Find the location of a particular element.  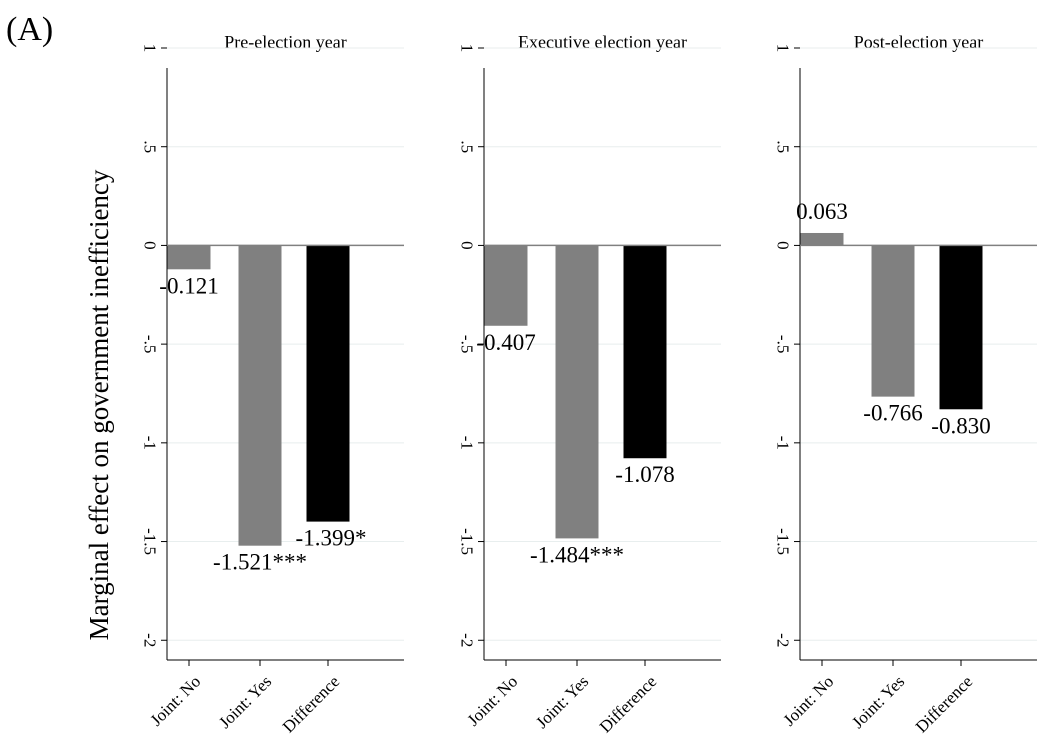

chart-title: Post-election year is located at coordinates (918, 42).